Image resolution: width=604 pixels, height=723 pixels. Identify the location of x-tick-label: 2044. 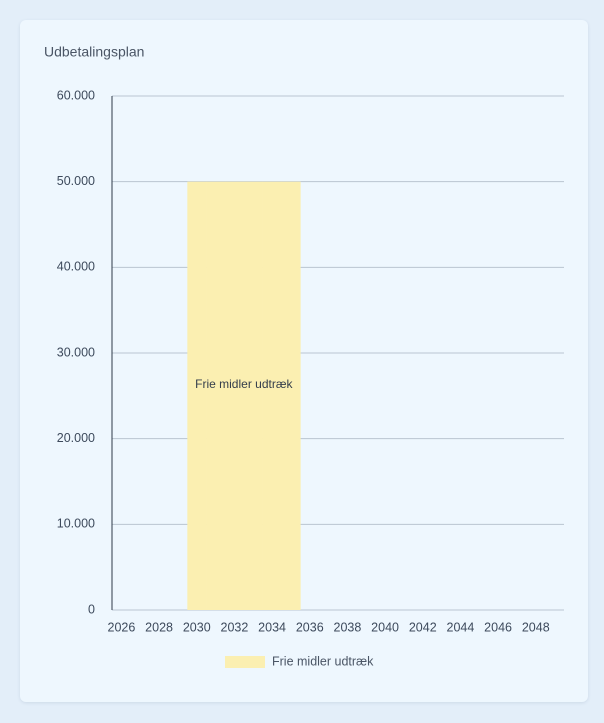
(461, 627).